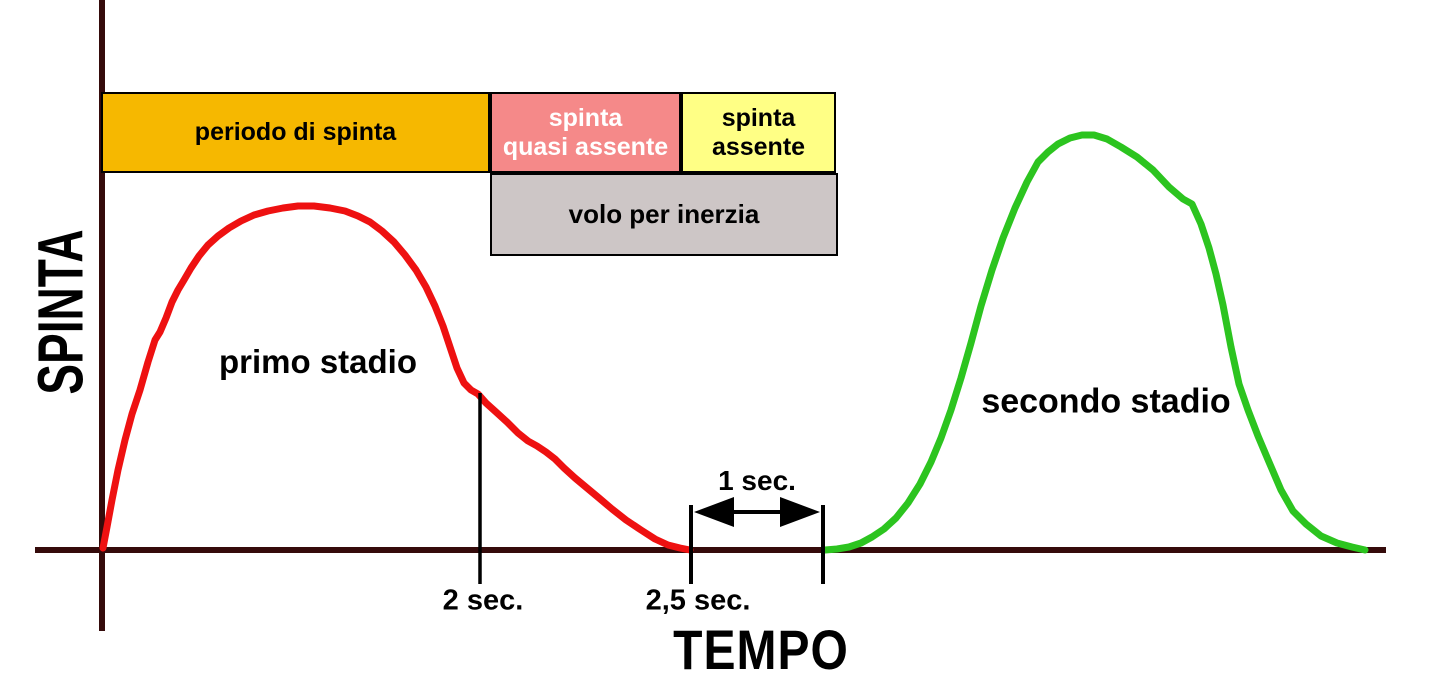 This screenshot has height=690, width=1430. I want to click on curve-label-primo-stadio: primo stadio, so click(318, 361).